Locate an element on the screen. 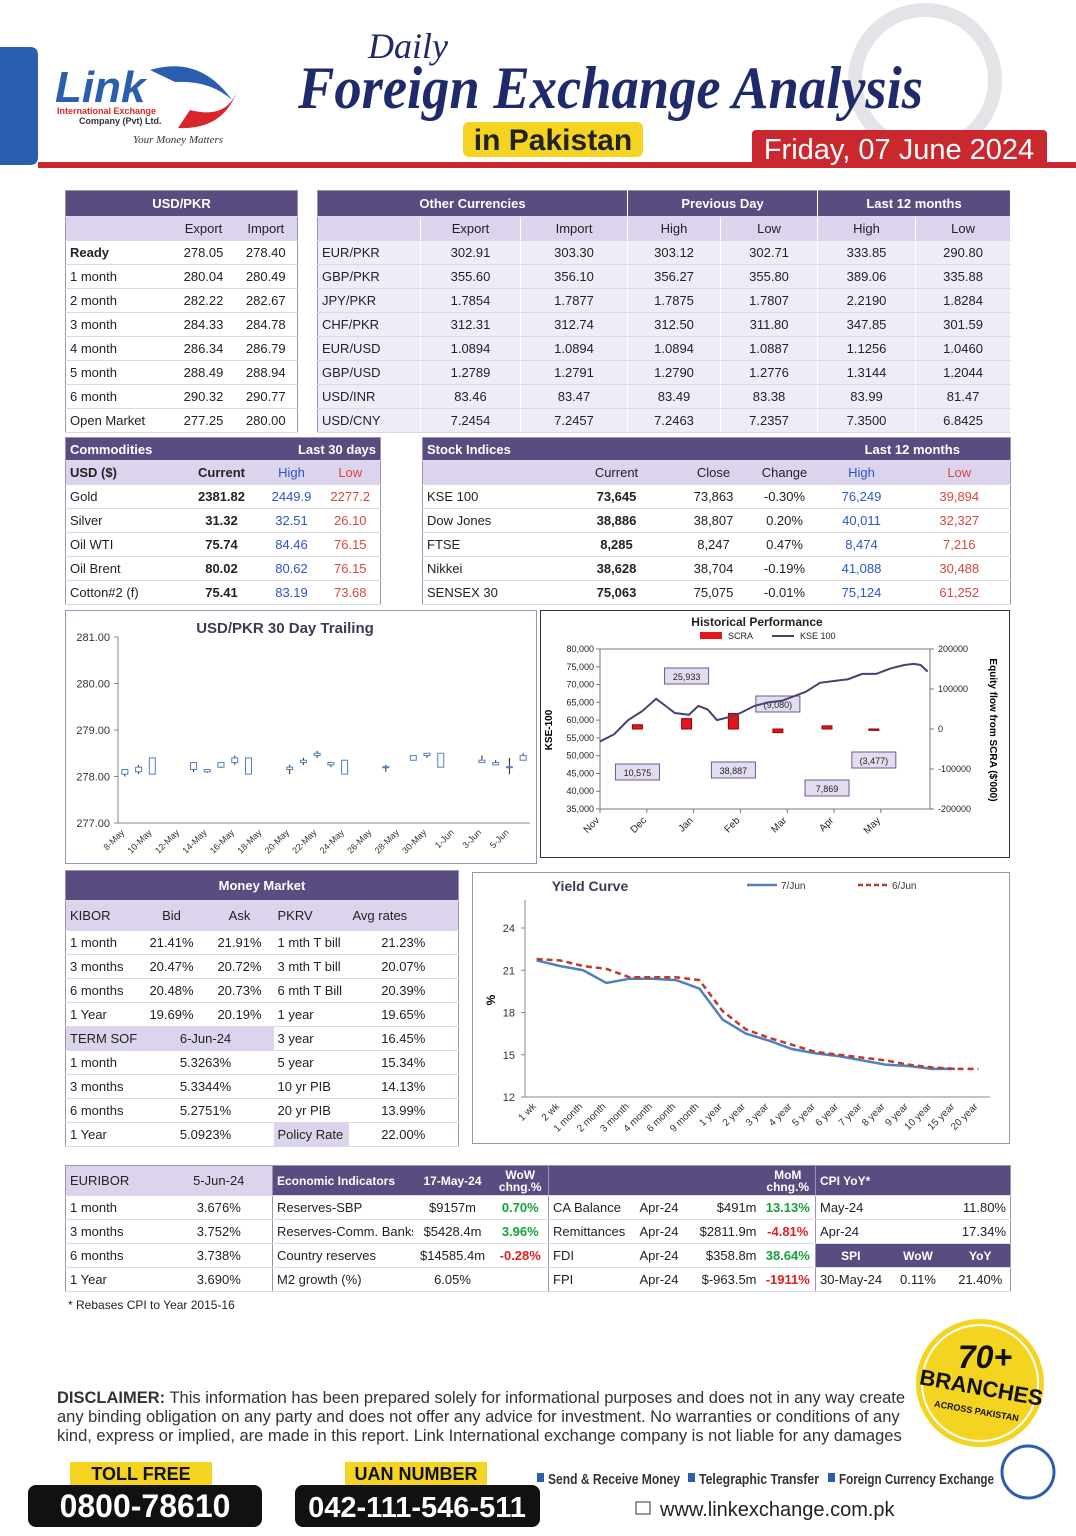 The height and width of the screenshot is (1536, 1076). y-axis-title: KSE-100 is located at coordinates (549, 729).